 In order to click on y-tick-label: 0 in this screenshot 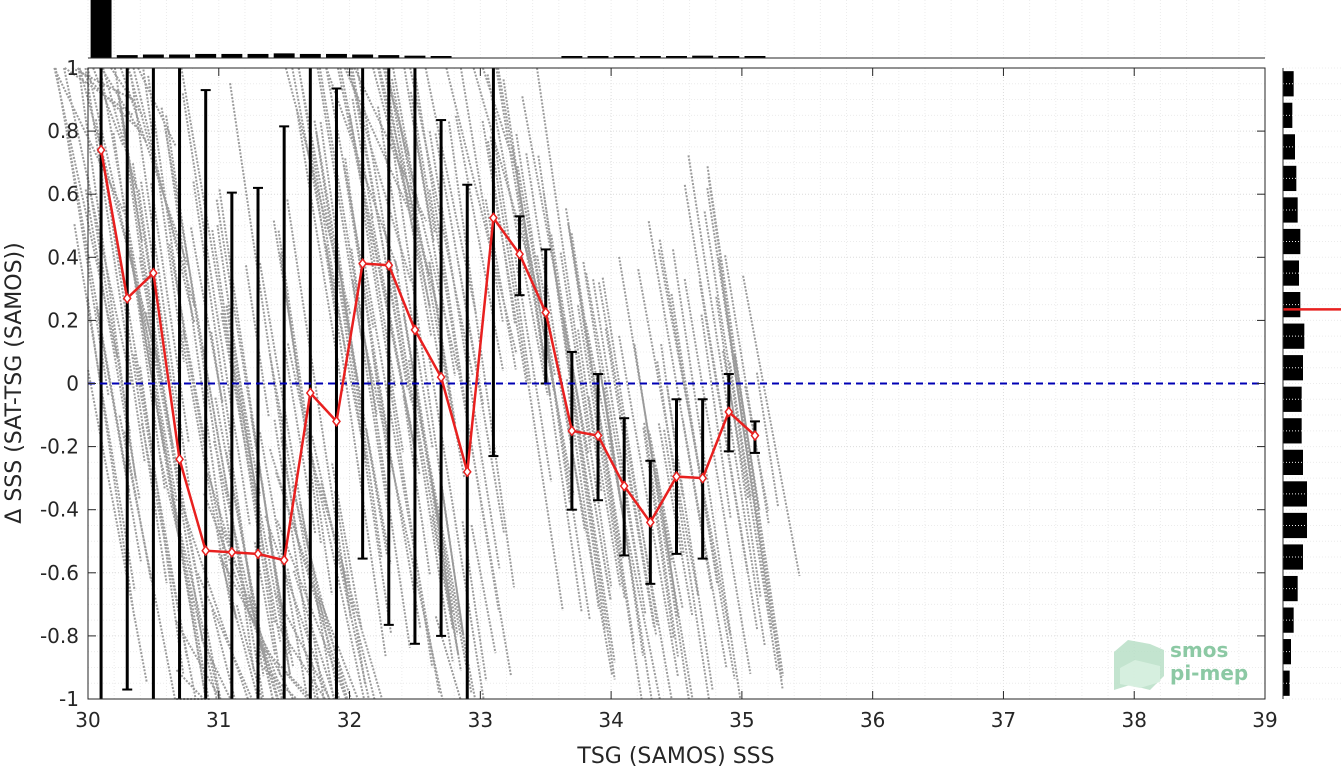, I will do `click(72, 384)`.